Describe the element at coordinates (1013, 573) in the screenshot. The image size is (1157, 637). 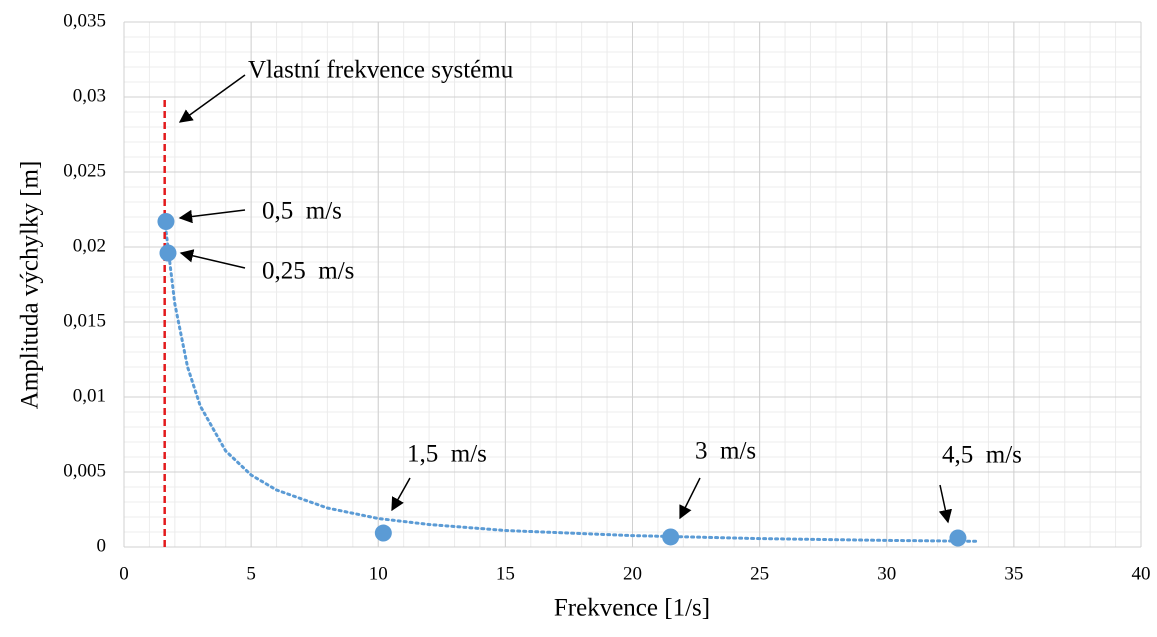
I see `x-tick-label: 35` at that location.